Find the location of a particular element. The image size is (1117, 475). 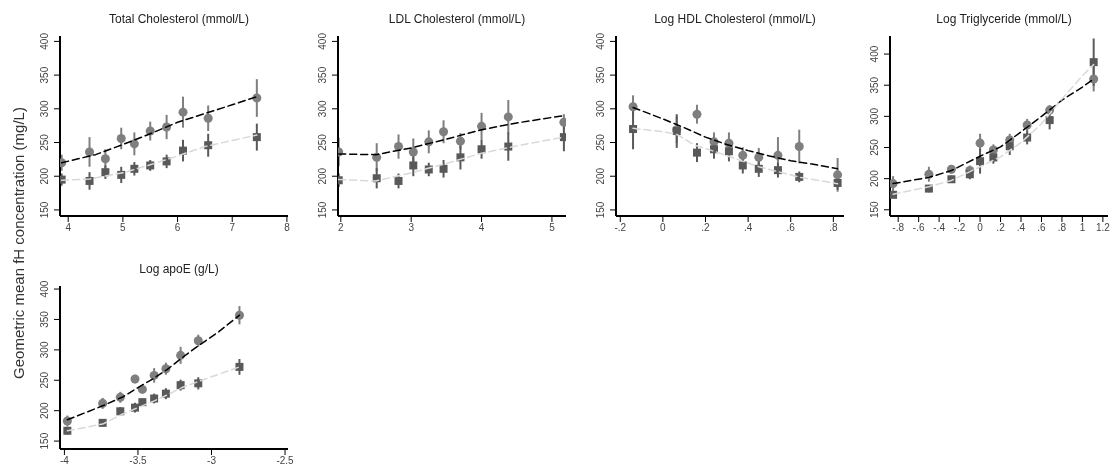

x-tick-label: -.8 is located at coordinates (898, 228).